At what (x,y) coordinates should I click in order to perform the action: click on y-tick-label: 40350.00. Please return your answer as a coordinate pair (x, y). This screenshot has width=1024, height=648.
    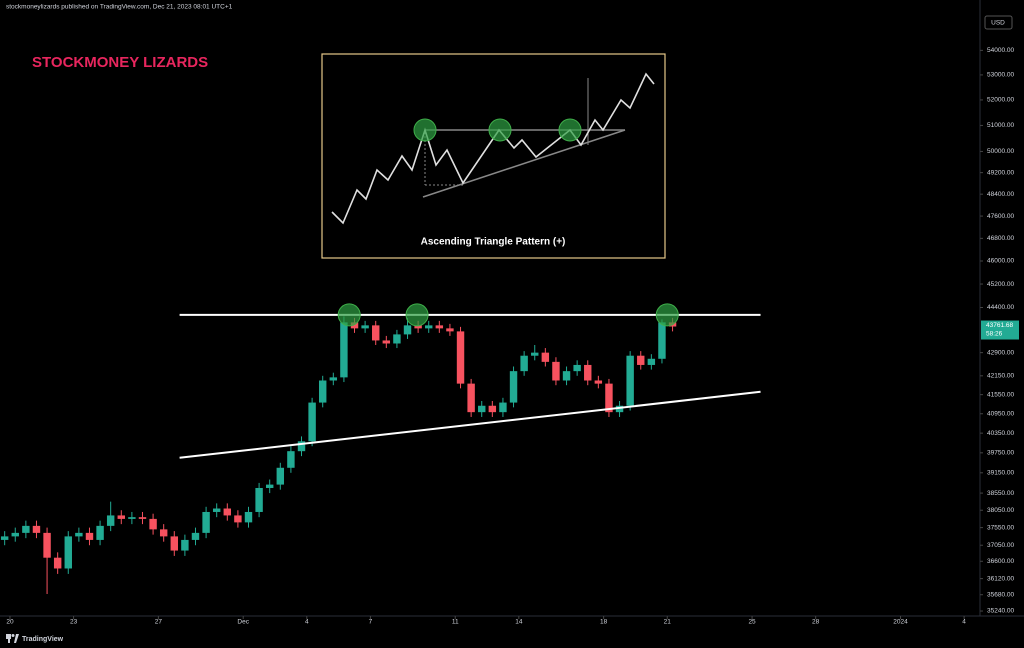
    Looking at the image, I should click on (1000, 433).